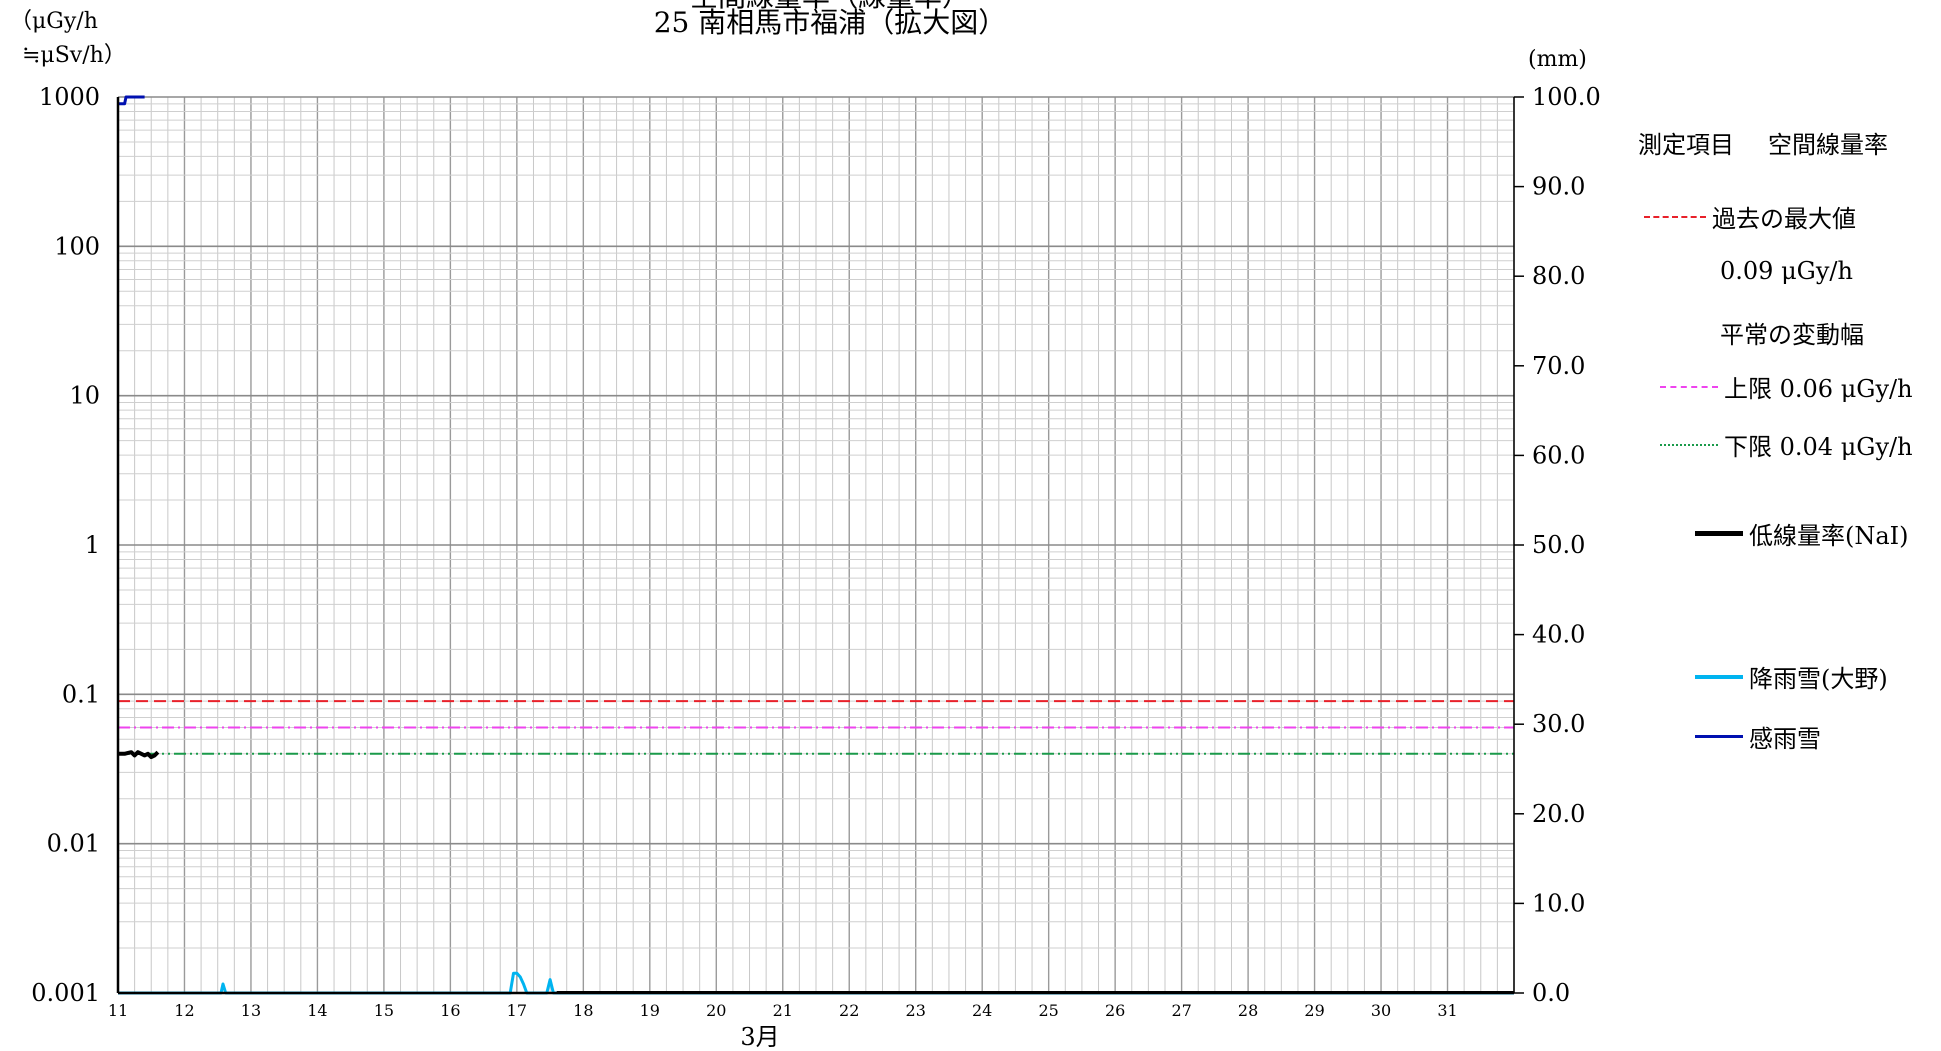 The height and width of the screenshot is (1051, 1941). What do you see at coordinates (1784, 219) in the screenshot?
I see `legend-past-max-label: 過去の最大値` at bounding box center [1784, 219].